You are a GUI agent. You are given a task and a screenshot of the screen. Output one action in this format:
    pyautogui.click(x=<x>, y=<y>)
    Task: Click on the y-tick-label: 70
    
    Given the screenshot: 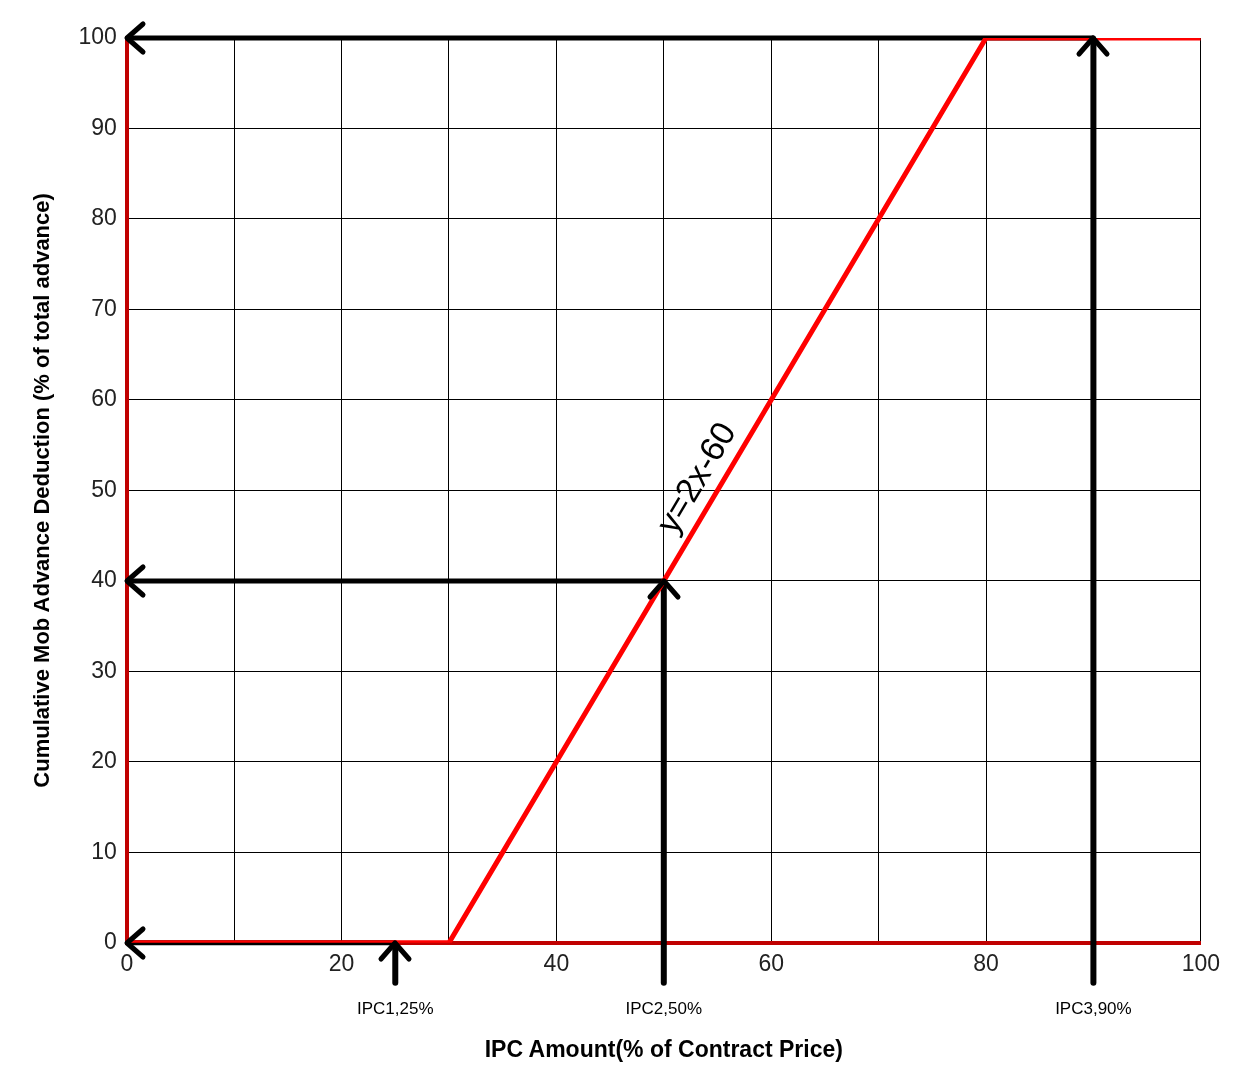 What is the action you would take?
    pyautogui.click(x=104, y=307)
    